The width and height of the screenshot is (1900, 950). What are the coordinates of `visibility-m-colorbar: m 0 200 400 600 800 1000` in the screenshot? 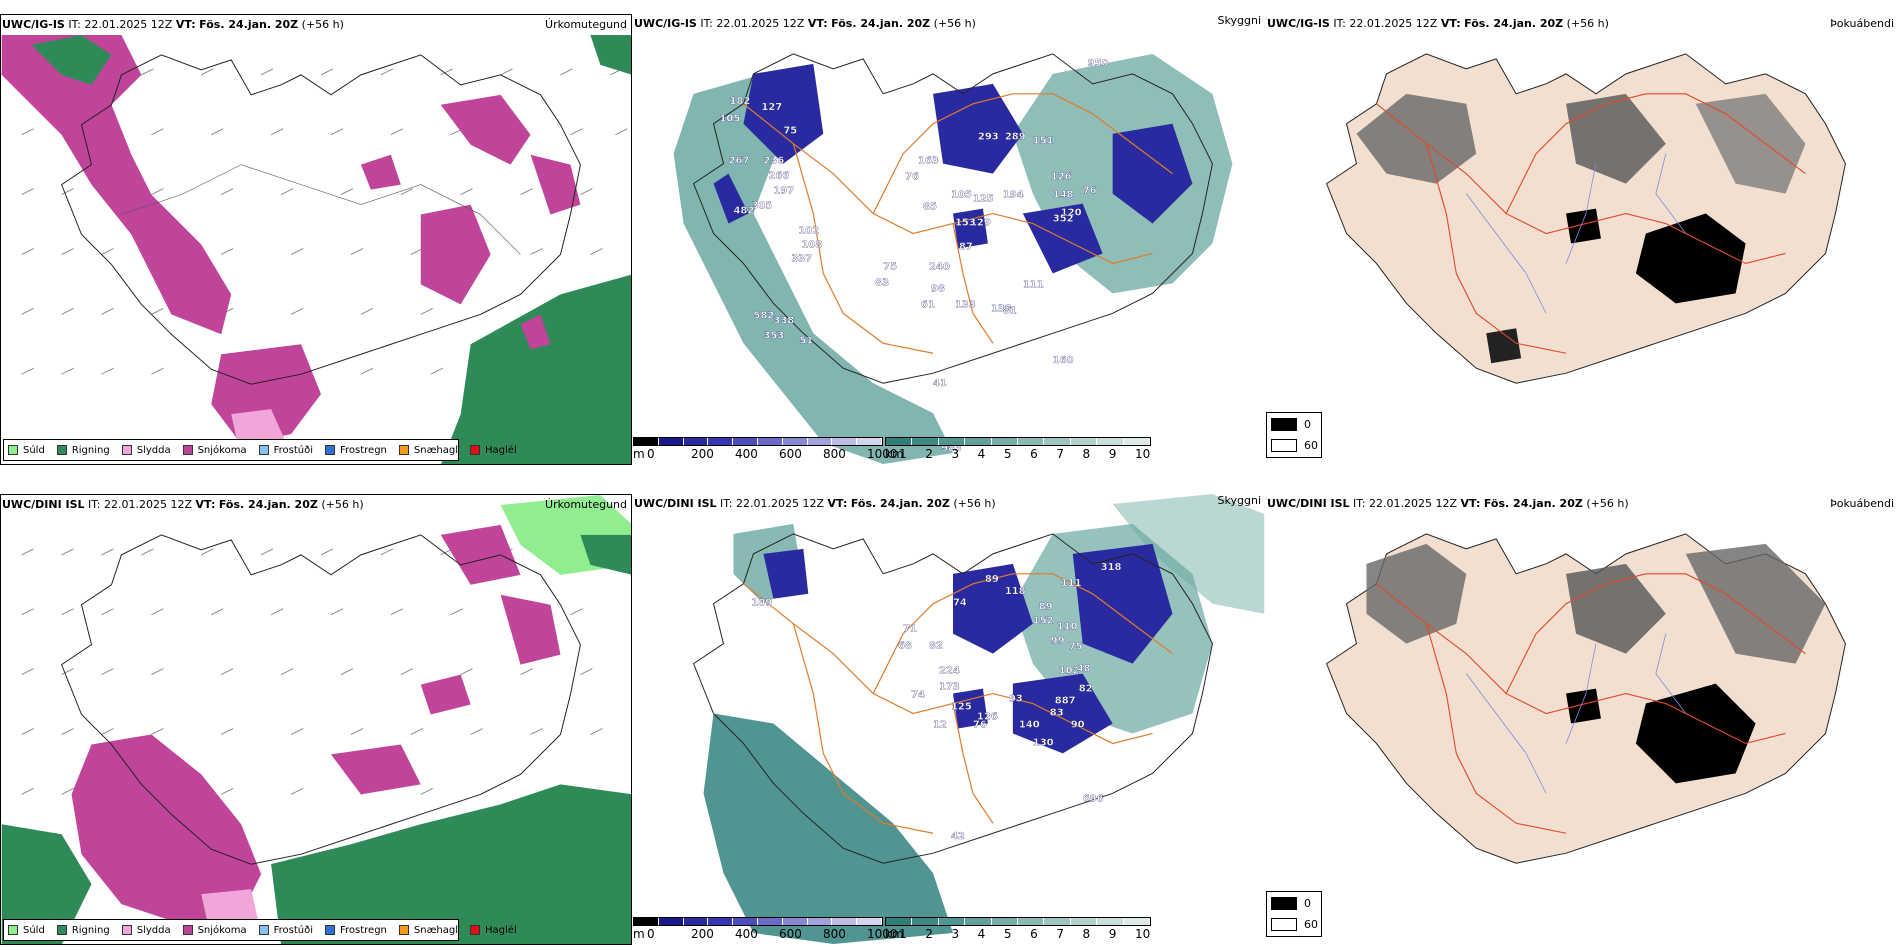 It's located at (765, 449).